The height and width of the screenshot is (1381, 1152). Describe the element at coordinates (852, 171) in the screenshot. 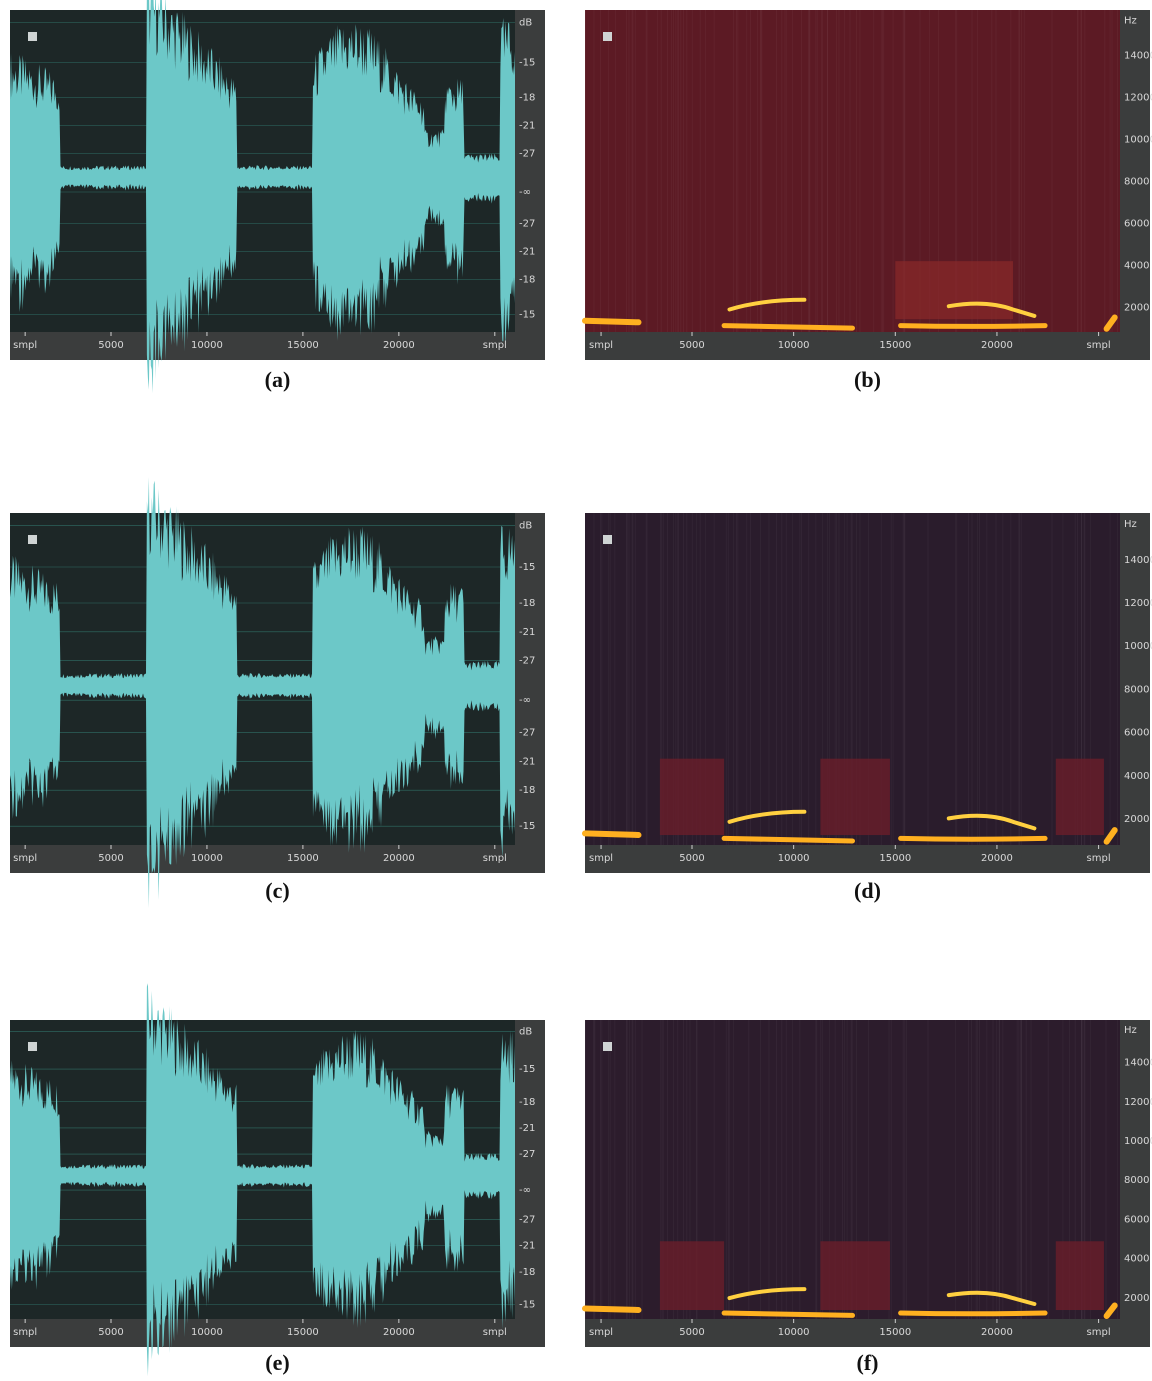

I see `plot-area` at that location.